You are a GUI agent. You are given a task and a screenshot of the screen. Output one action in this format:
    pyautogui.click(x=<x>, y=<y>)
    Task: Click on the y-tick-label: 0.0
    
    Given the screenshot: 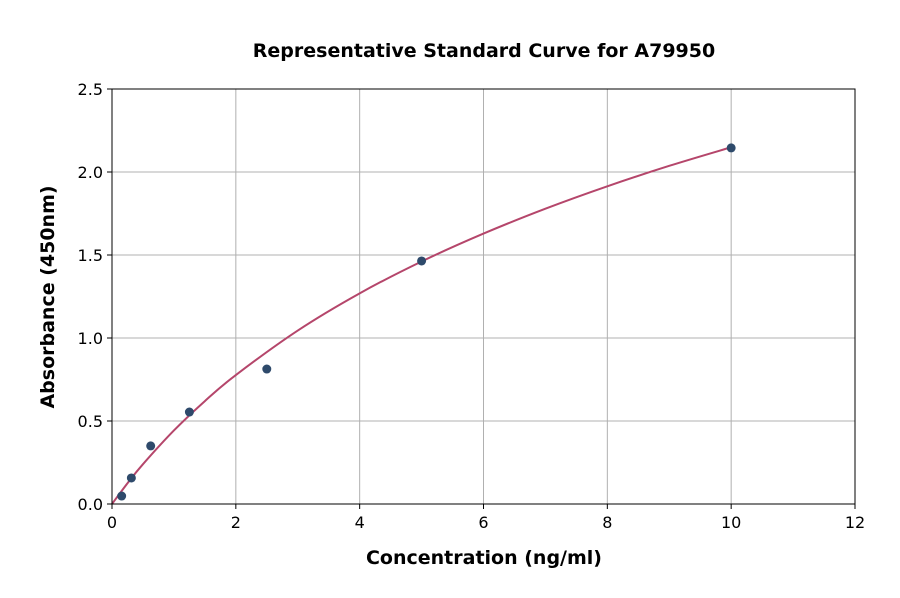 What is the action you would take?
    pyautogui.click(x=90, y=504)
    